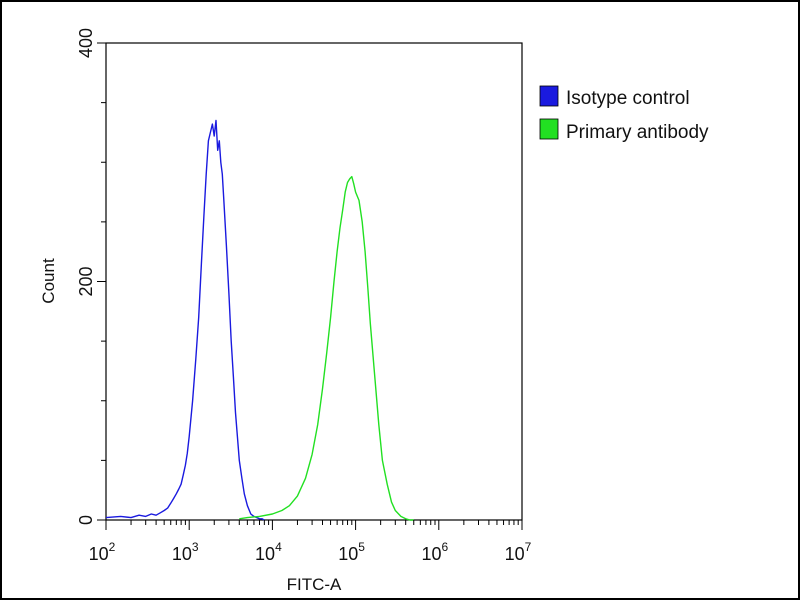 This screenshot has height=600, width=800. What do you see at coordinates (351, 552) in the screenshot?
I see `x-tick-label: 10⁵` at bounding box center [351, 552].